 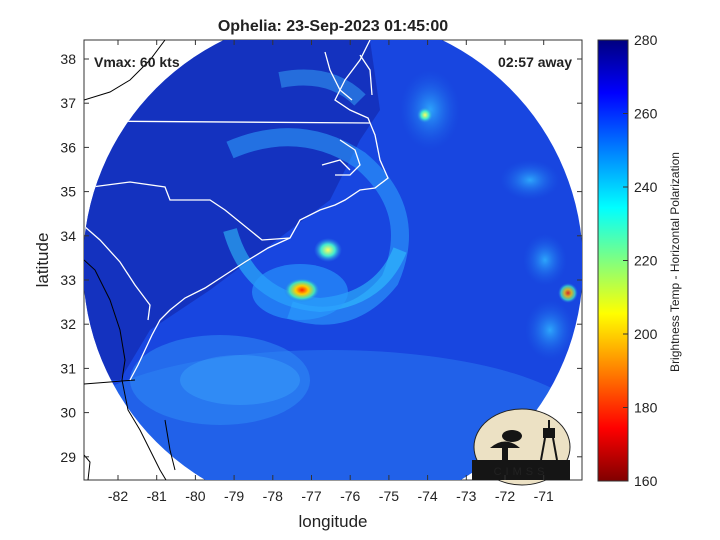 What do you see at coordinates (646, 40) in the screenshot?
I see `colorbar-tick-label: 280` at bounding box center [646, 40].